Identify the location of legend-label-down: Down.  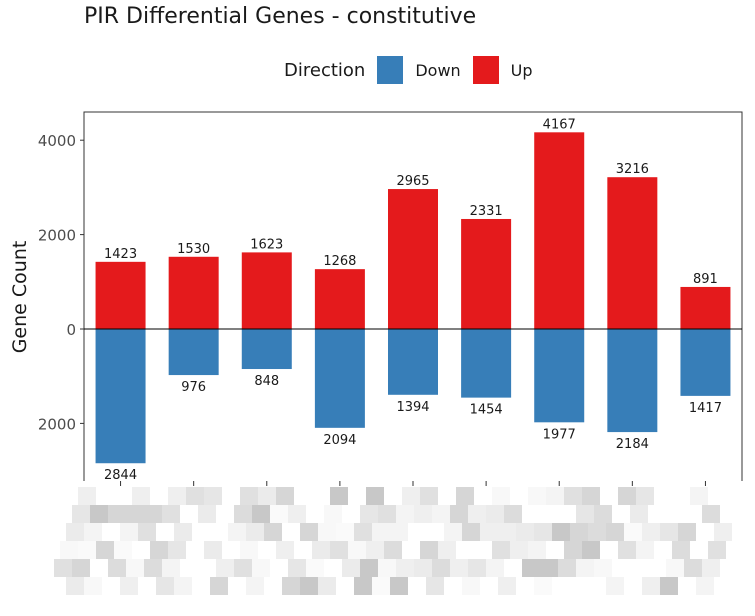
(438, 70).